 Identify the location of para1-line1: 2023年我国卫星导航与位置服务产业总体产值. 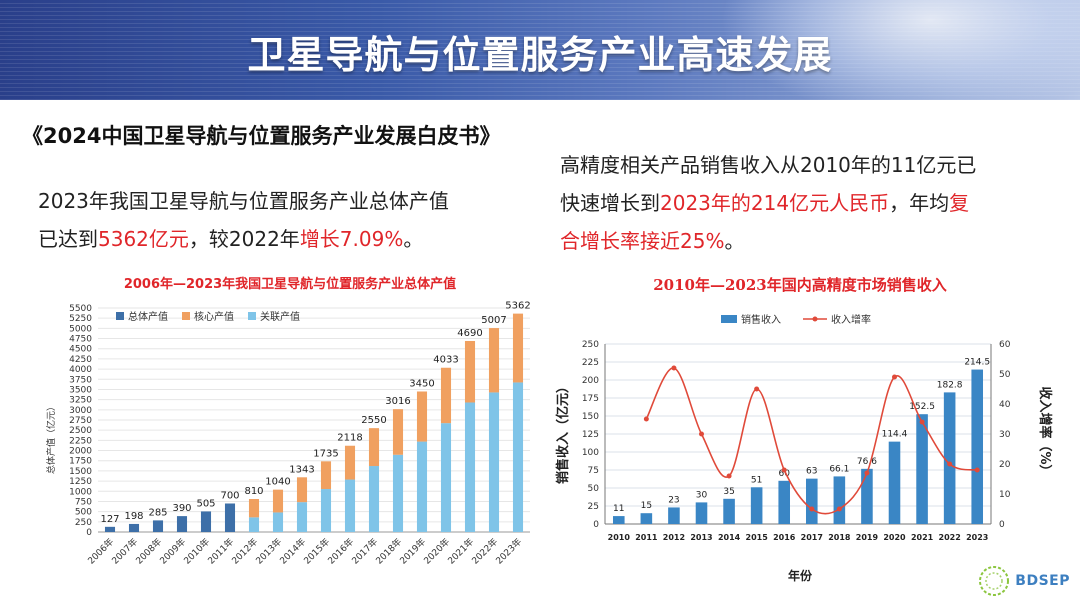
(243, 201).